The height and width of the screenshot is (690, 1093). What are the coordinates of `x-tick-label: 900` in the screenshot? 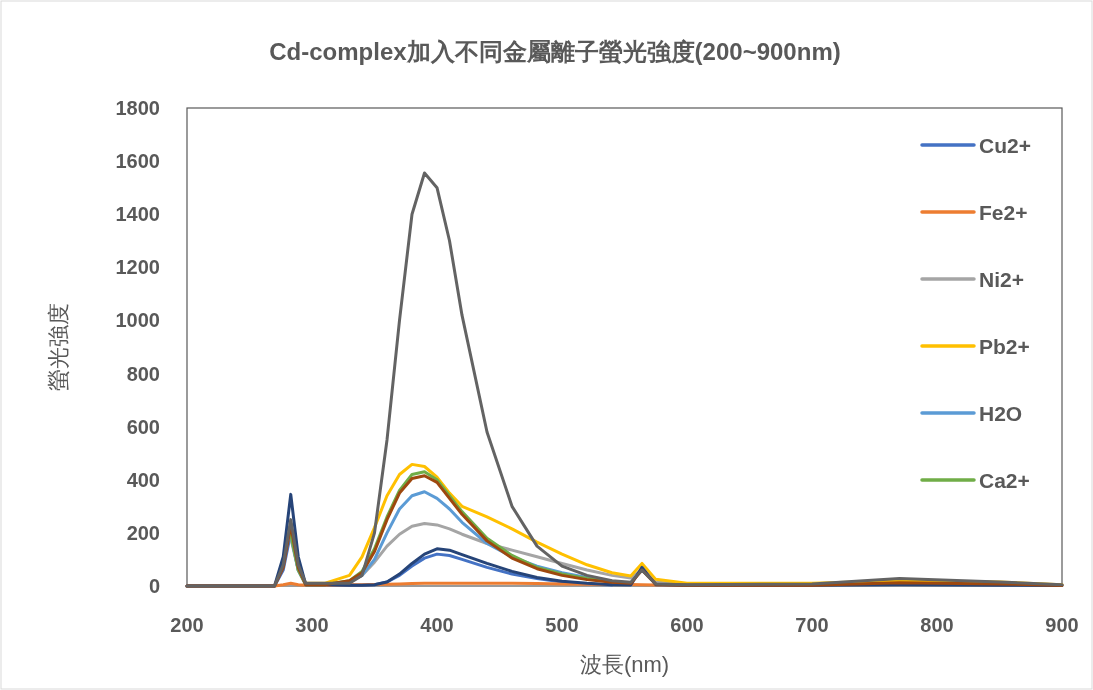 It's located at (1062, 625).